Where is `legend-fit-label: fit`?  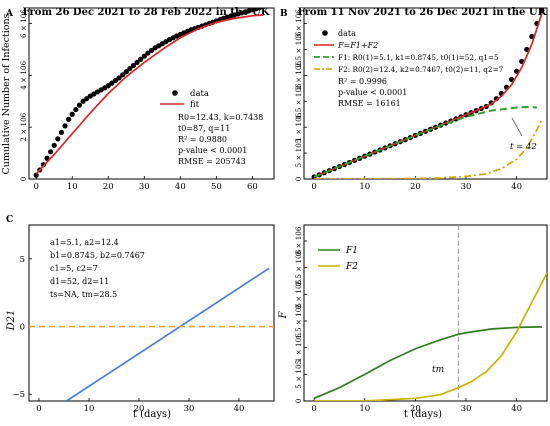 legend-fit-label: fit is located at coordinates (195, 105).